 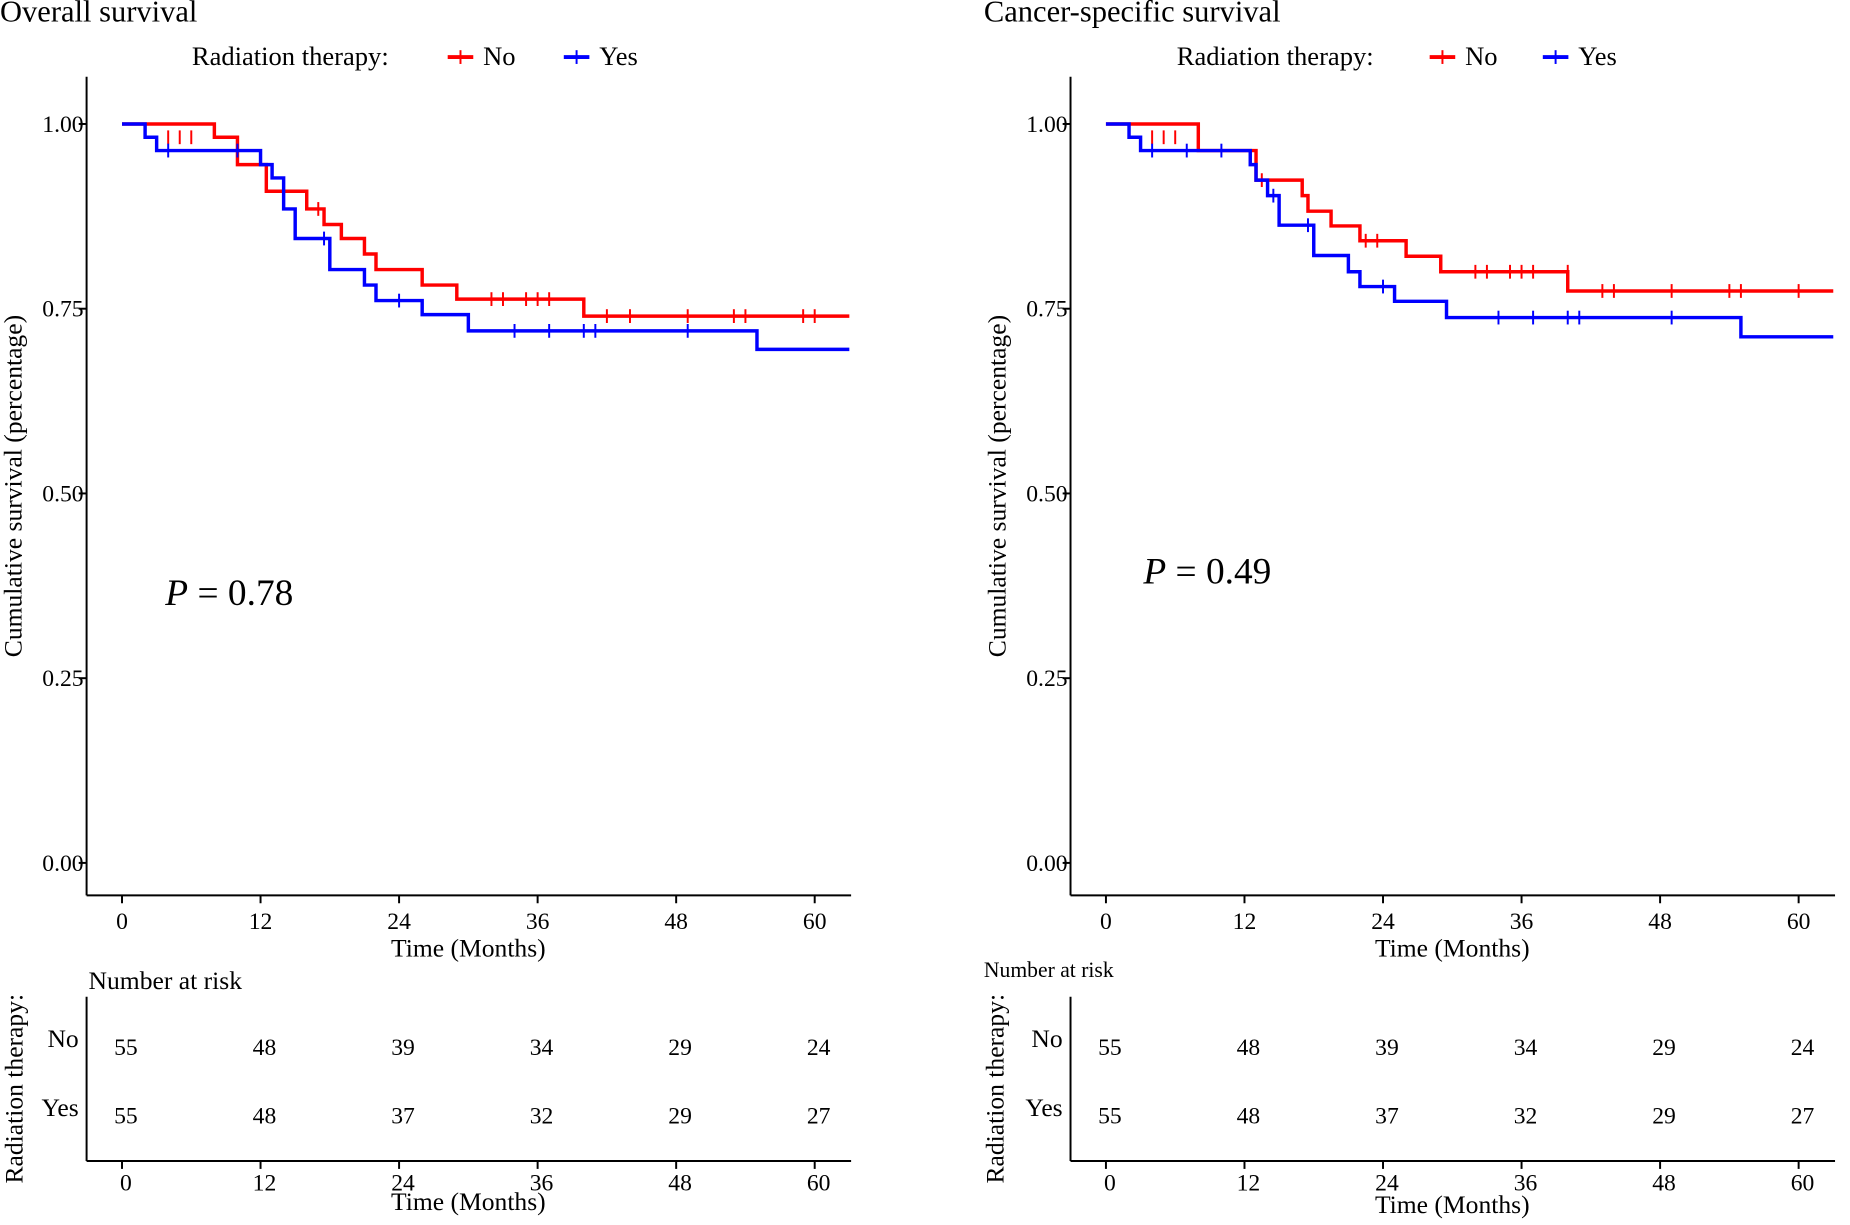 What do you see at coordinates (1218, 571) in the screenshot?
I see `p-value-text: = 0.49` at bounding box center [1218, 571].